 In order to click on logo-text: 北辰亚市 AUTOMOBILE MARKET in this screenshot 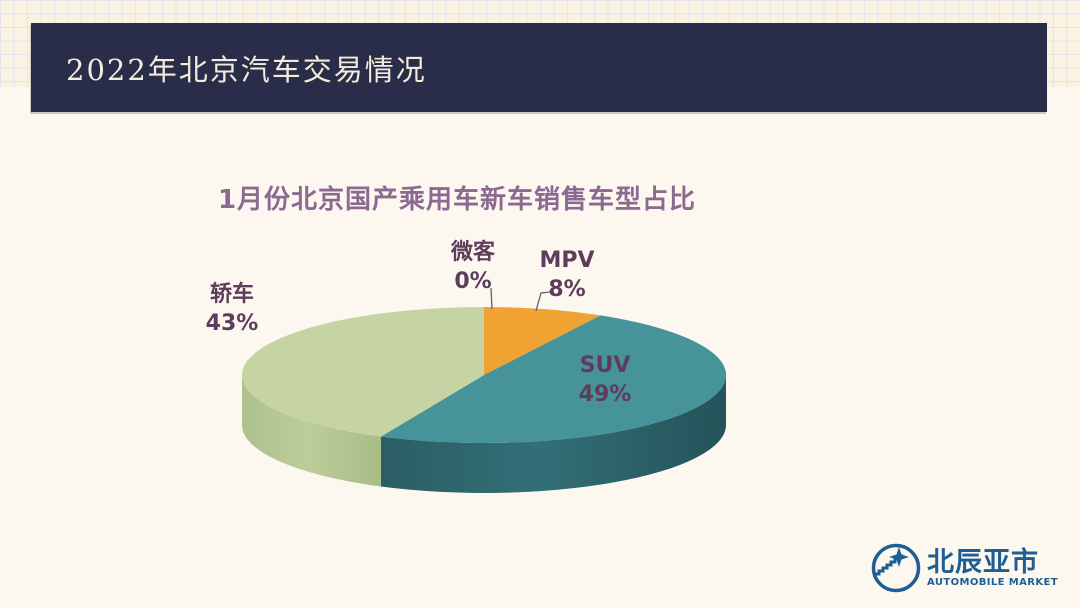, I will do `click(992, 568)`.